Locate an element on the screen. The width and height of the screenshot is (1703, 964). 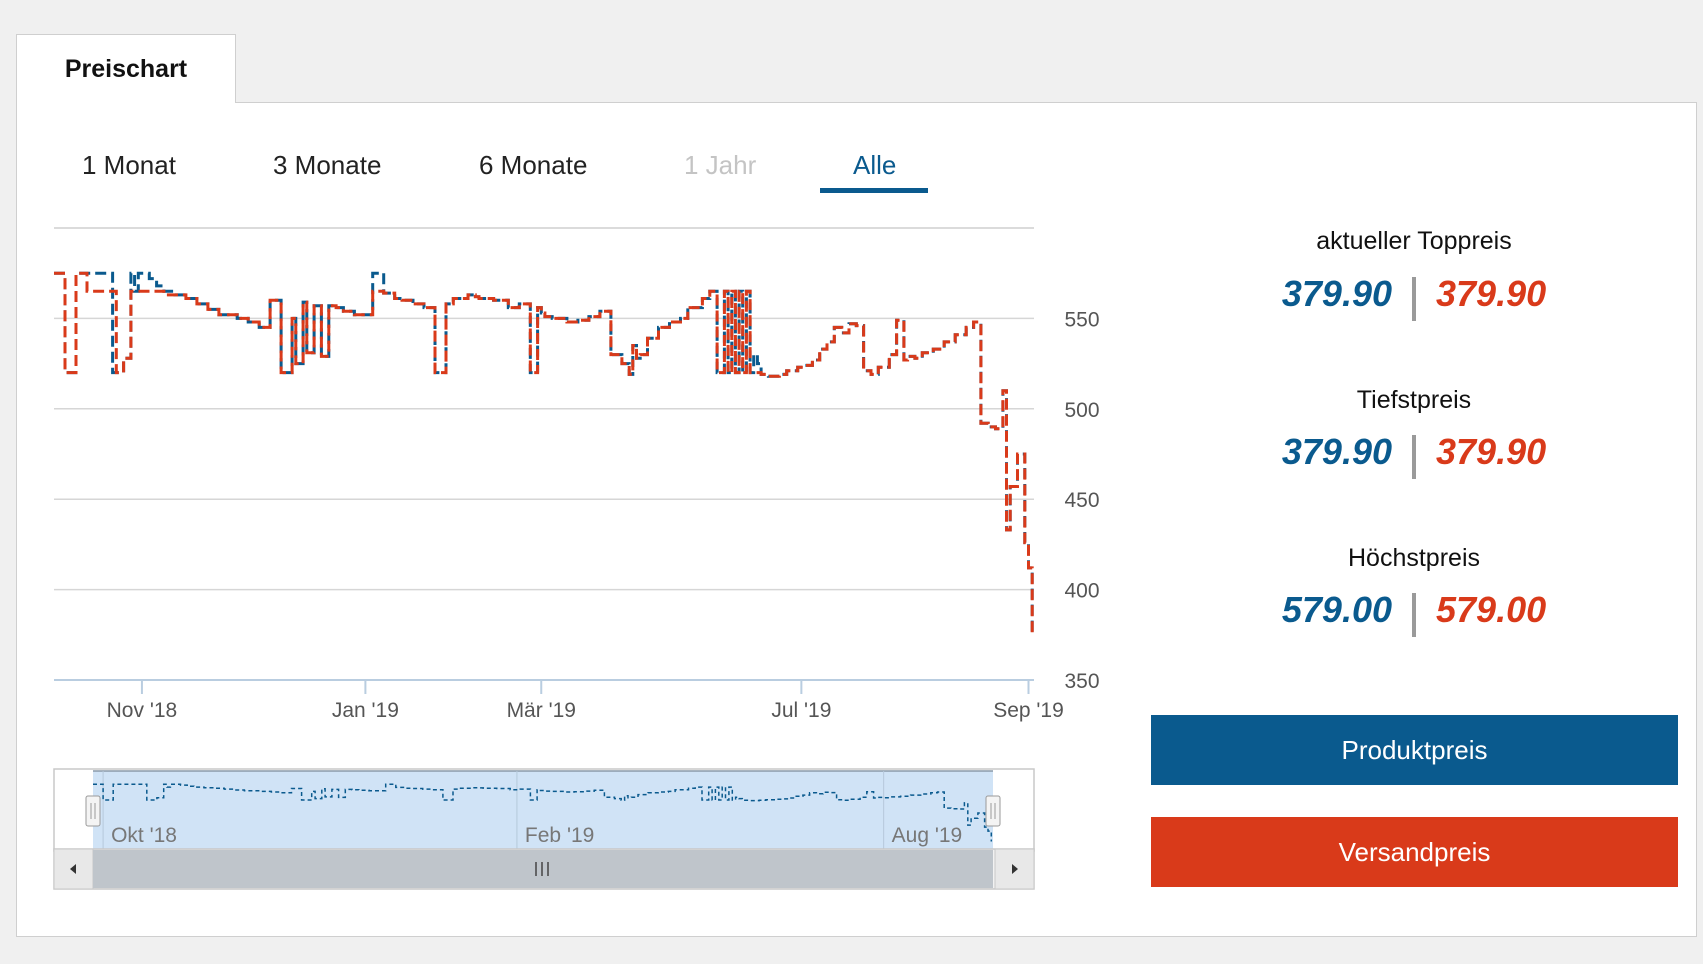
min-price-row: 379.90 379.90 is located at coordinates (1414, 456).